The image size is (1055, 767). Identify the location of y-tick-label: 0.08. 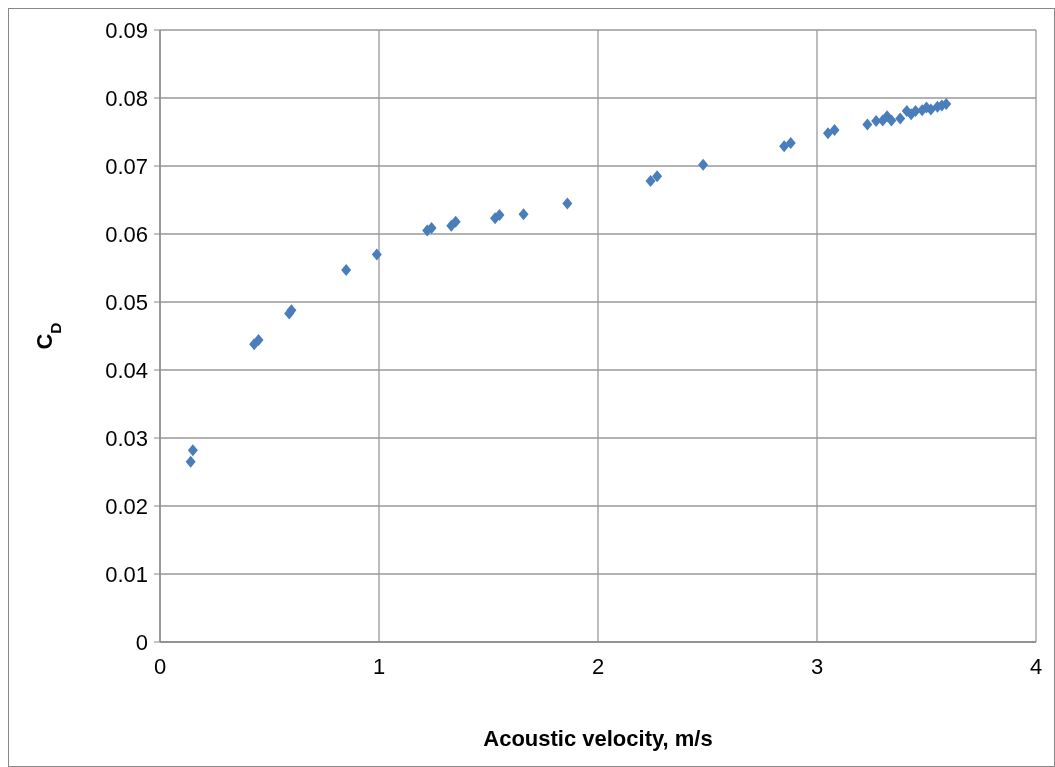
(126, 98).